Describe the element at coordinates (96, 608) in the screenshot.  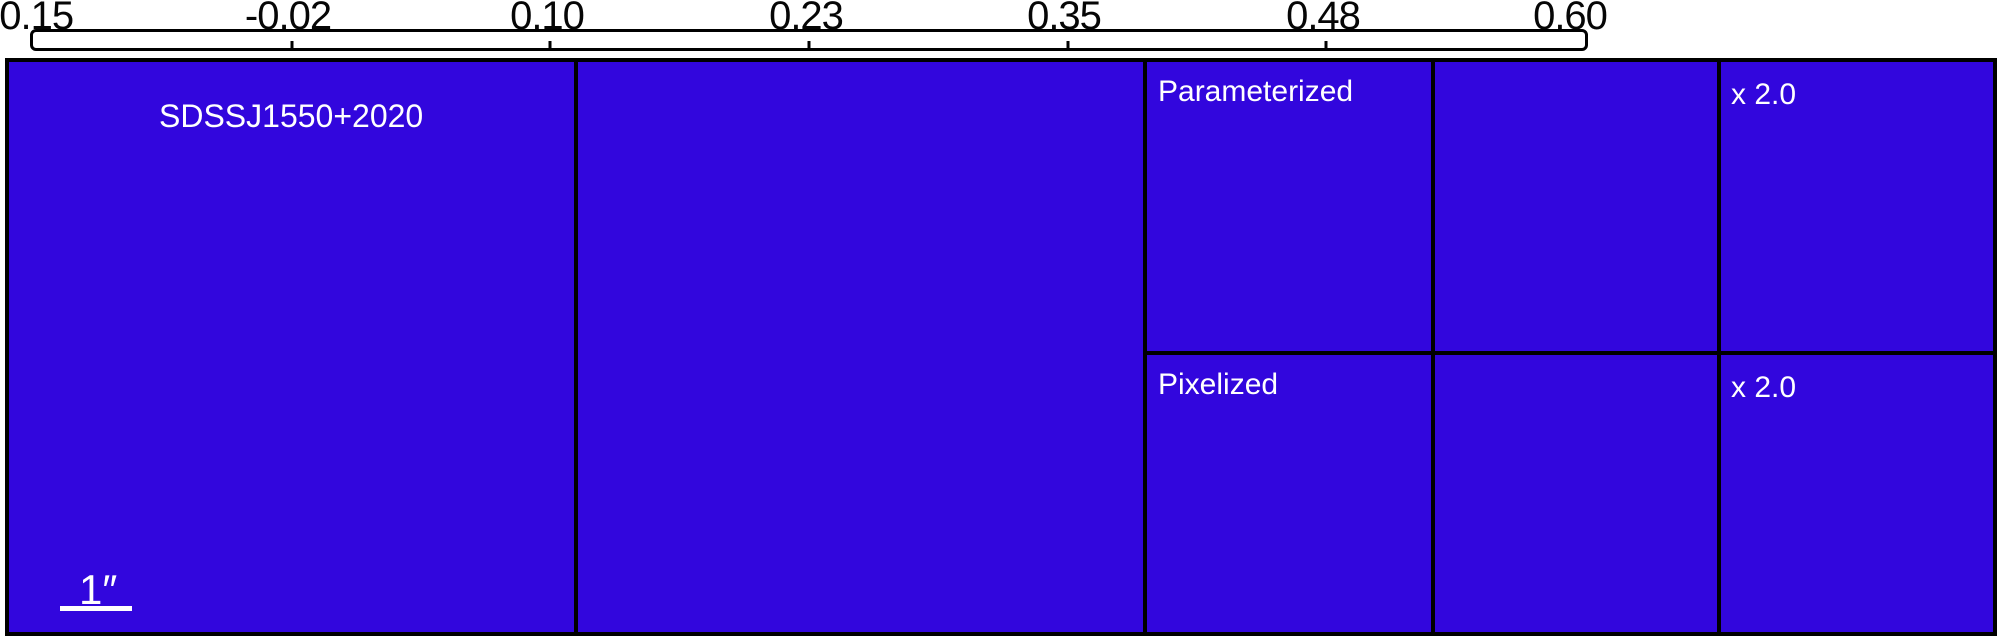
I see `scale-bar` at that location.